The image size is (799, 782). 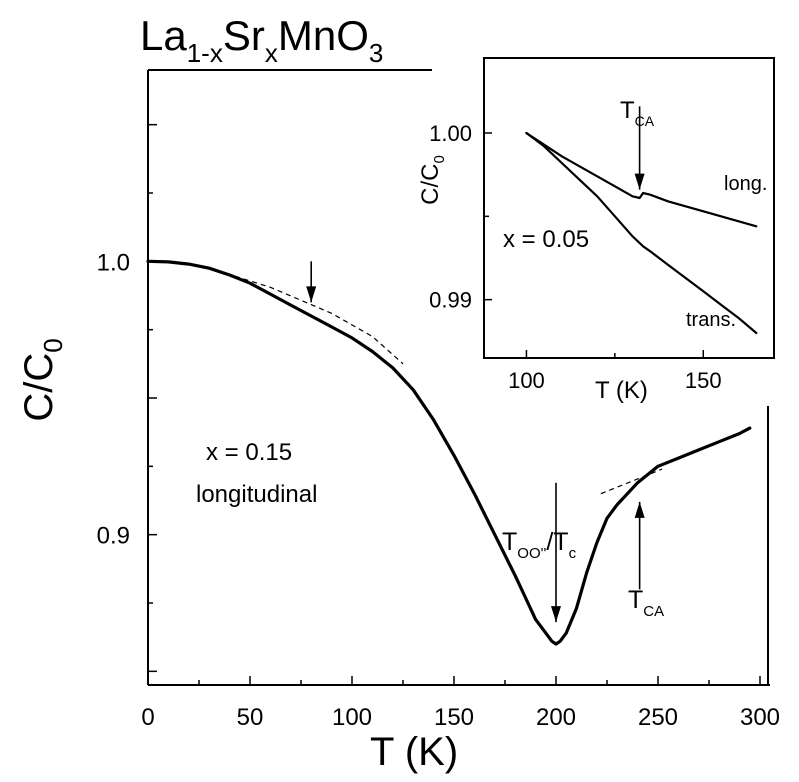 I want to click on inset-x-tick-label: 100, so click(x=526, y=380).